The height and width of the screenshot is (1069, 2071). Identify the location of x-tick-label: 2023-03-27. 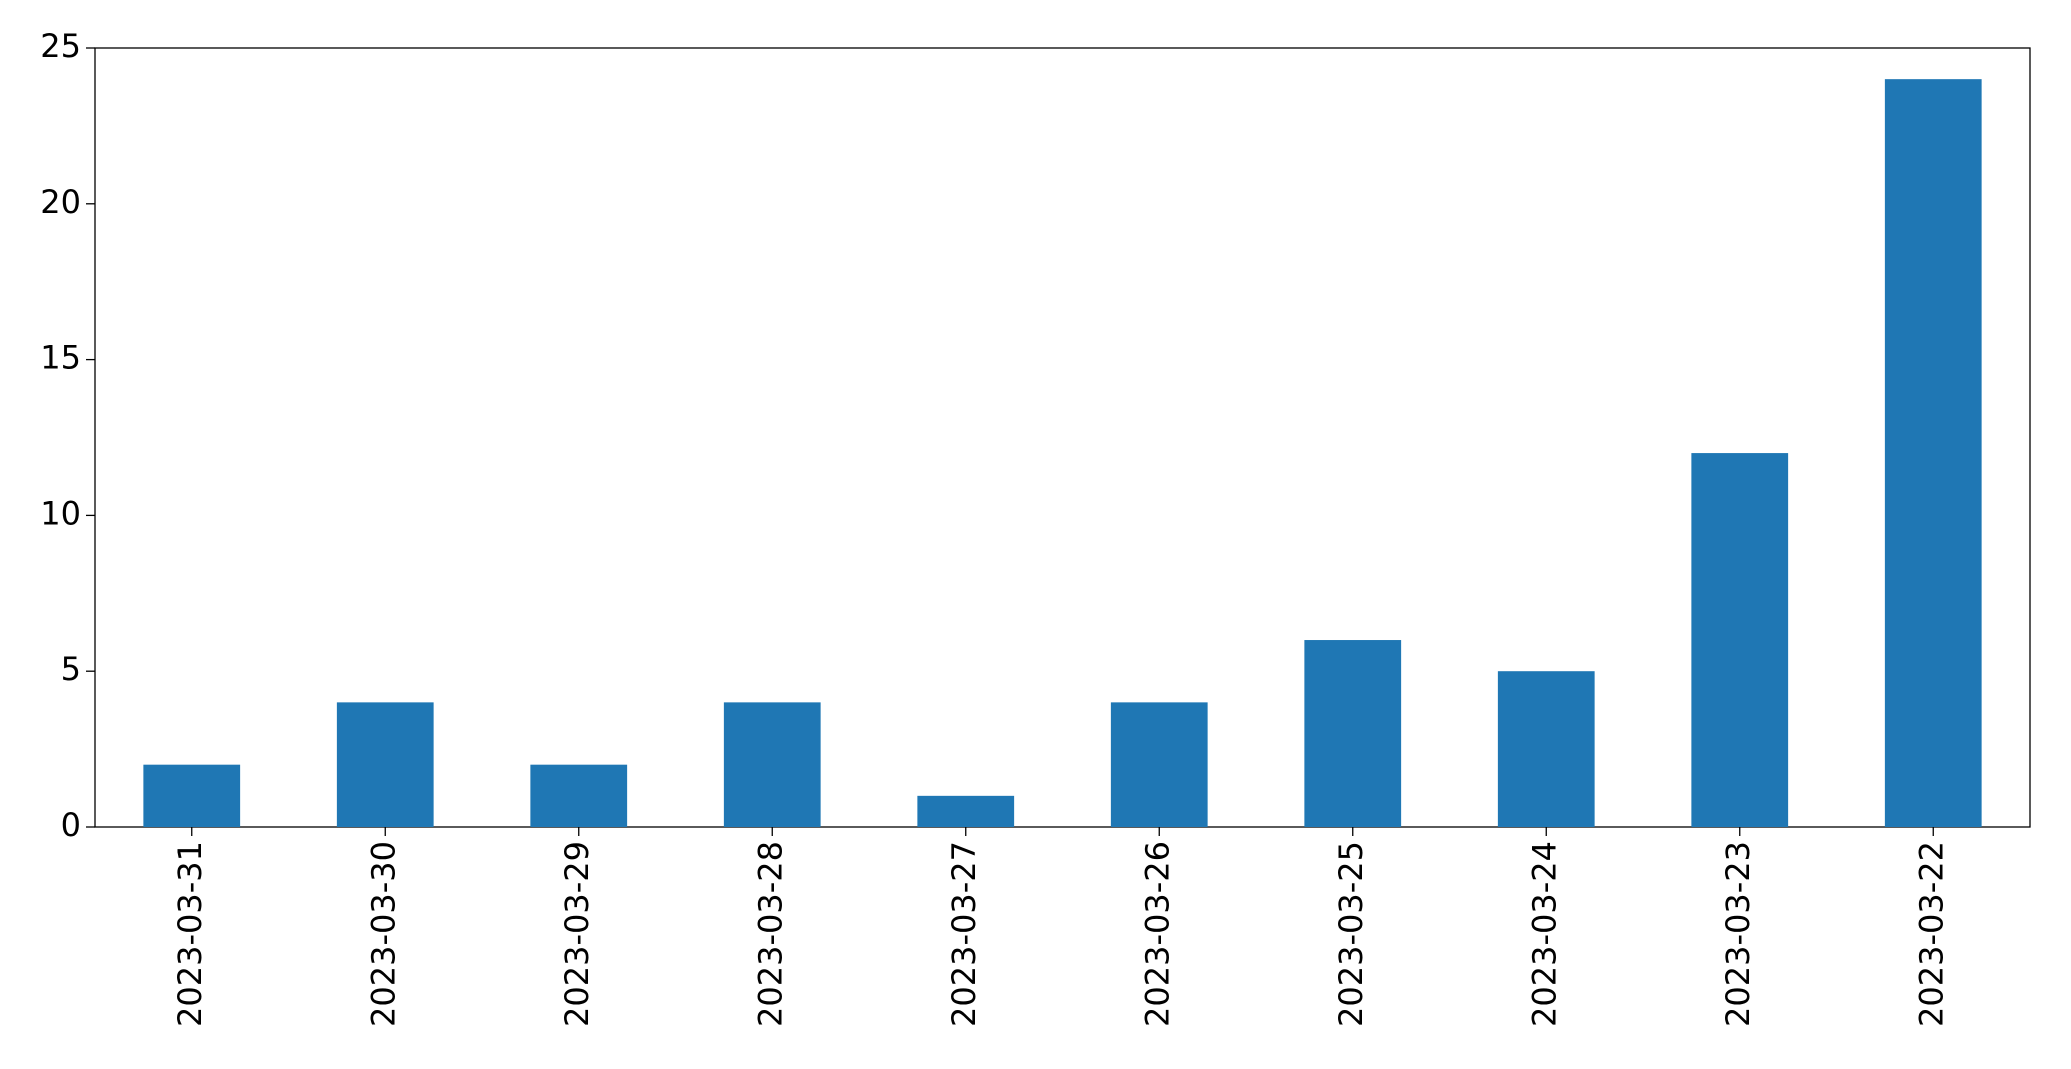
(964, 934).